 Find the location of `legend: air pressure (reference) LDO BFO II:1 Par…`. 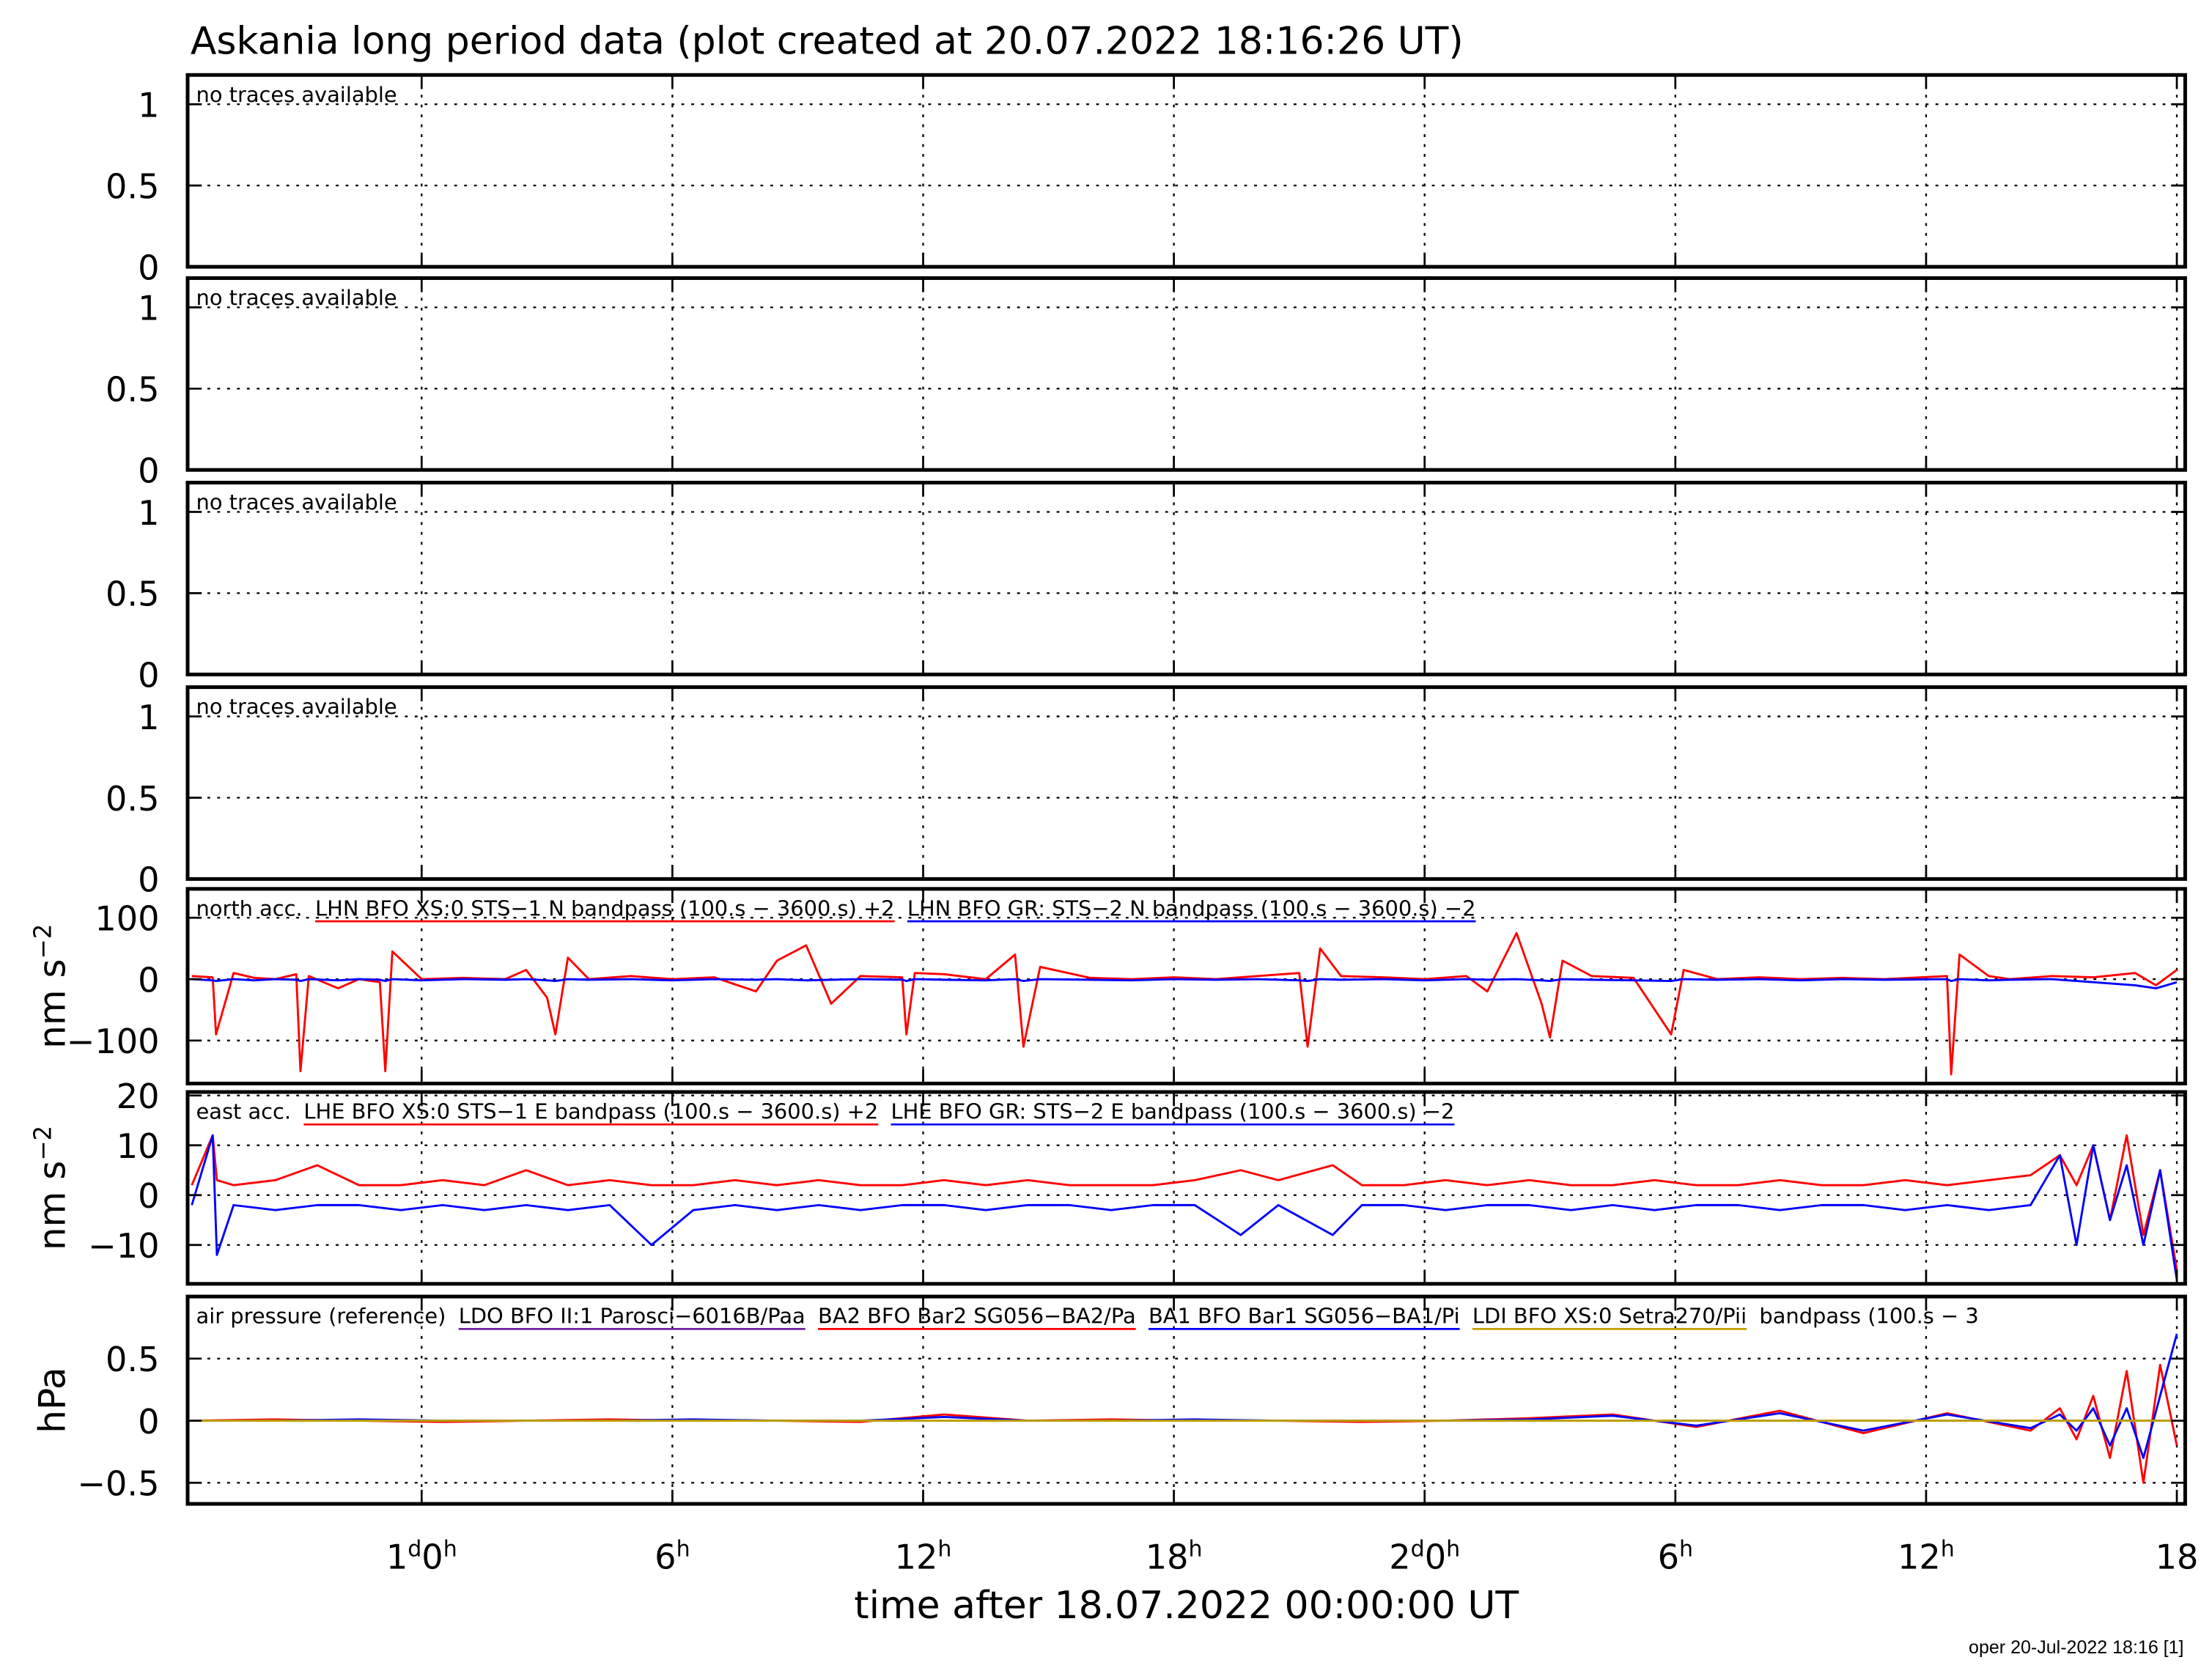

legend: air pressure (reference) LDO BFO II:1 Par… is located at coordinates (1087, 1317).